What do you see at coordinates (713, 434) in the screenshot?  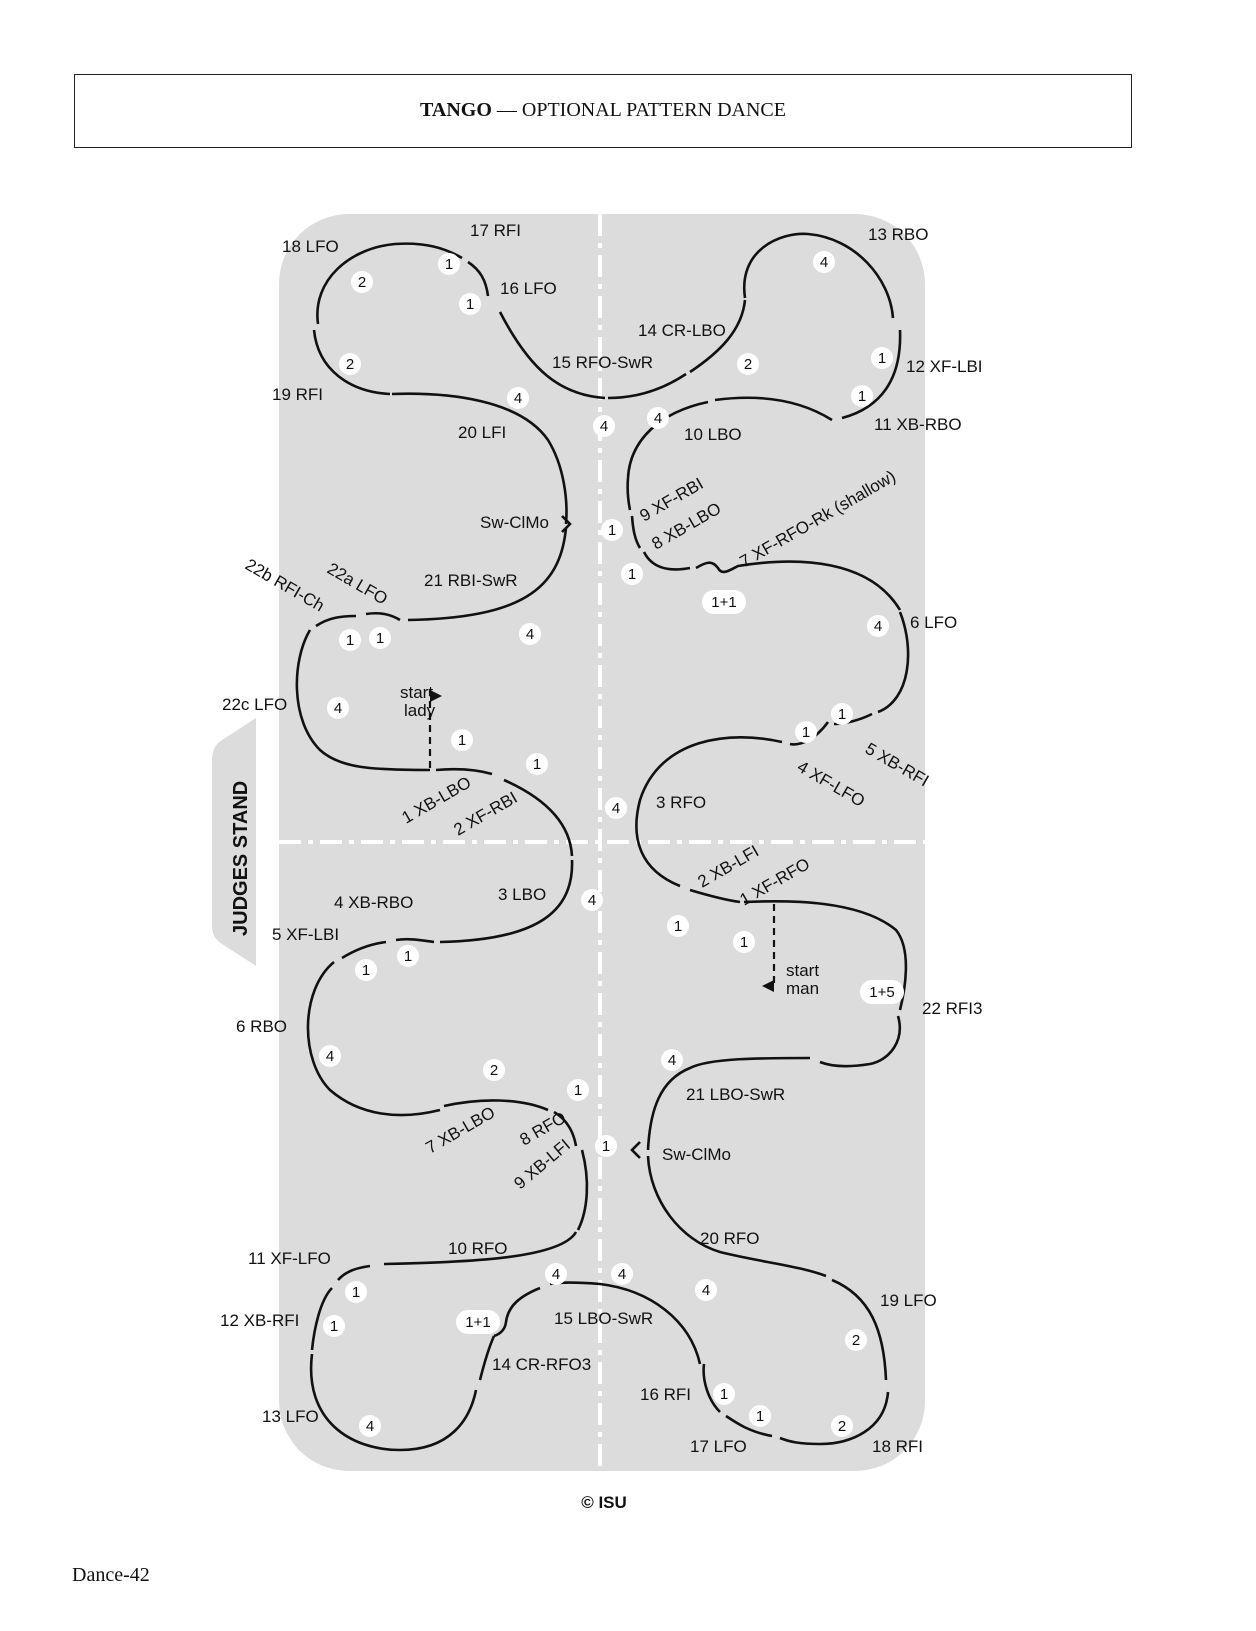 I see `label-10-lbo: 10 LBO` at bounding box center [713, 434].